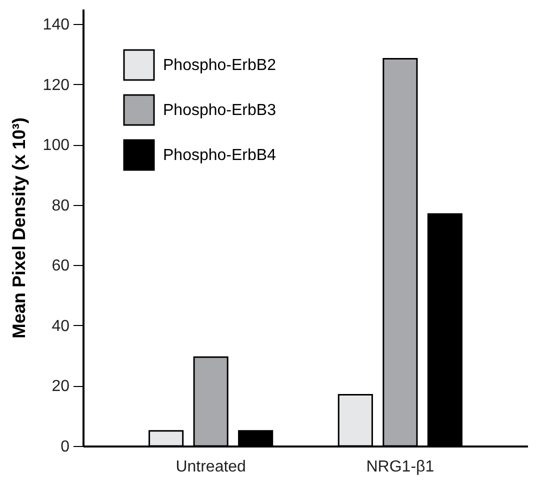 The image size is (551, 481). I want to click on y-tick-label: 100, so click(56, 145).